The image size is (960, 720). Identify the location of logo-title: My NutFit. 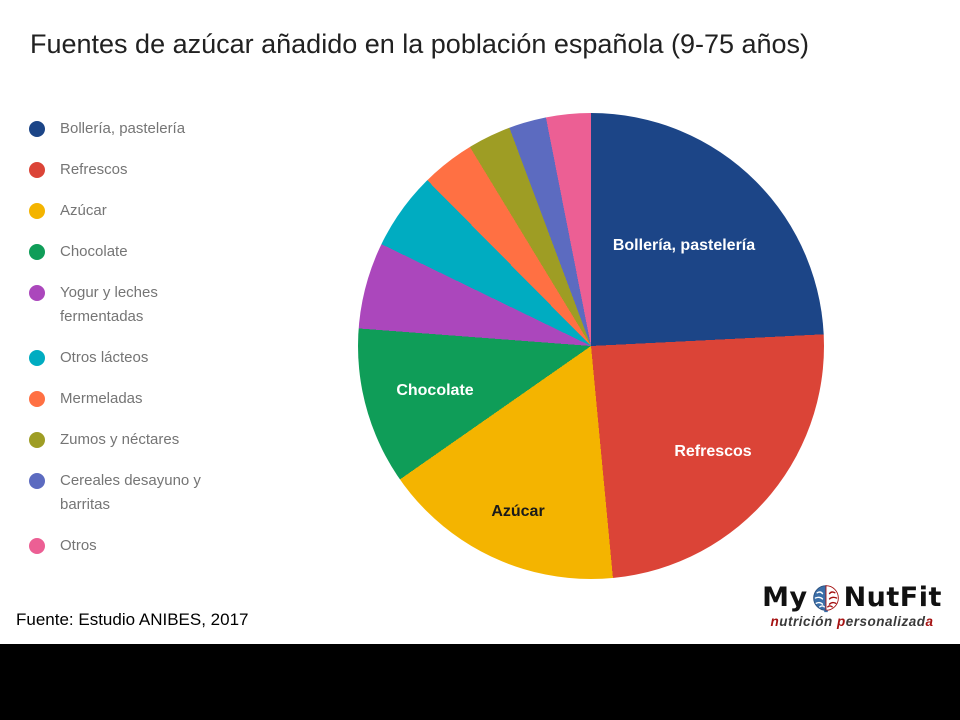
(852, 597).